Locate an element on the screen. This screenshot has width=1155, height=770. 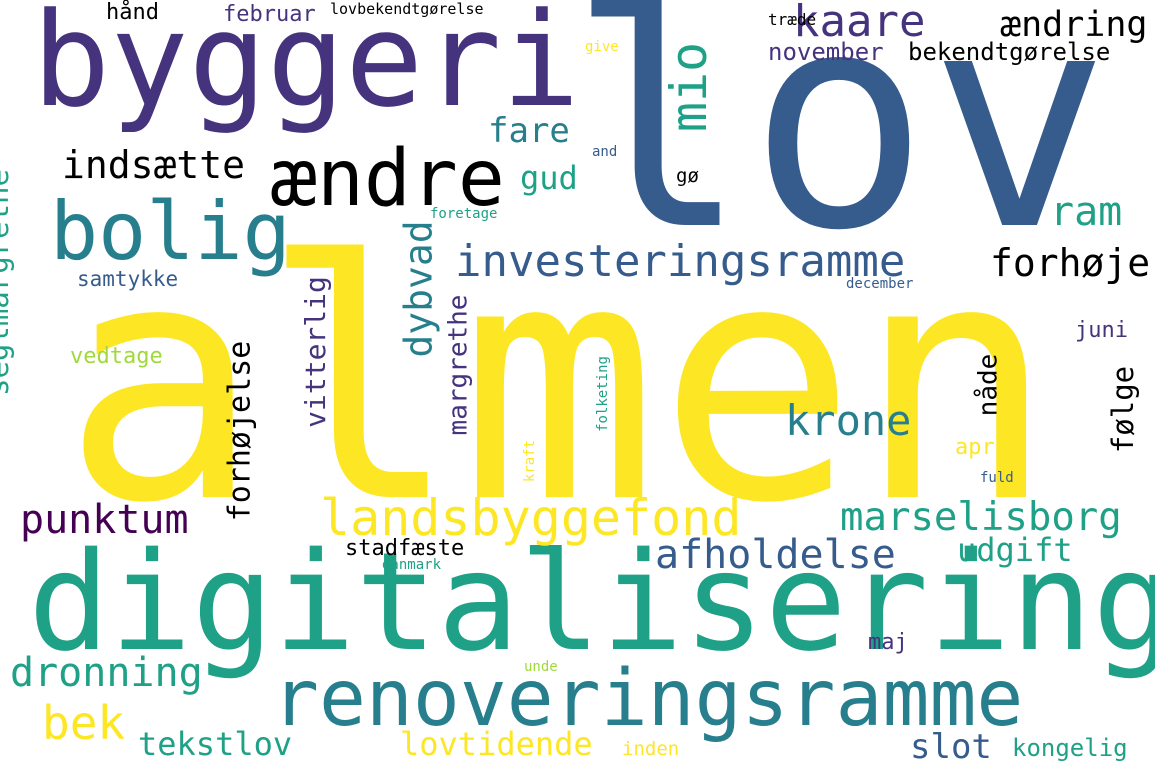
word-bolig: bolig is located at coordinates (170, 231).